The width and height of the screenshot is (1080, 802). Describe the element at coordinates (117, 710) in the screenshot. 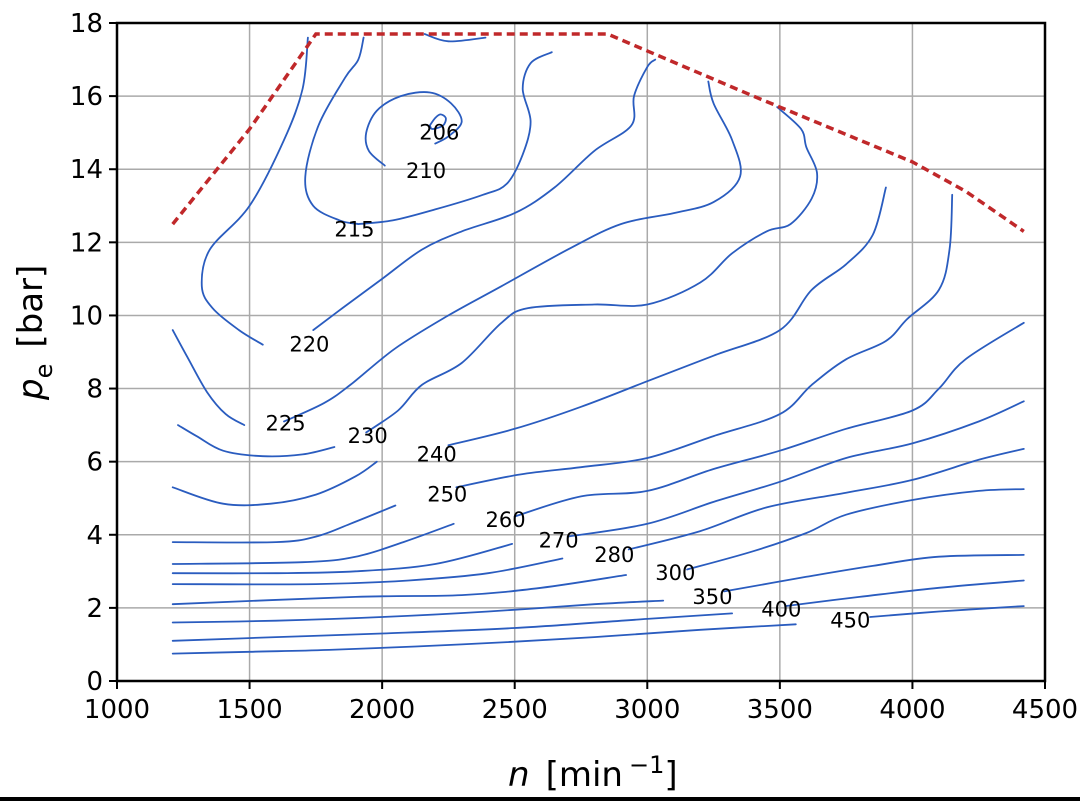

I see `x-tick-label: 1000` at that location.